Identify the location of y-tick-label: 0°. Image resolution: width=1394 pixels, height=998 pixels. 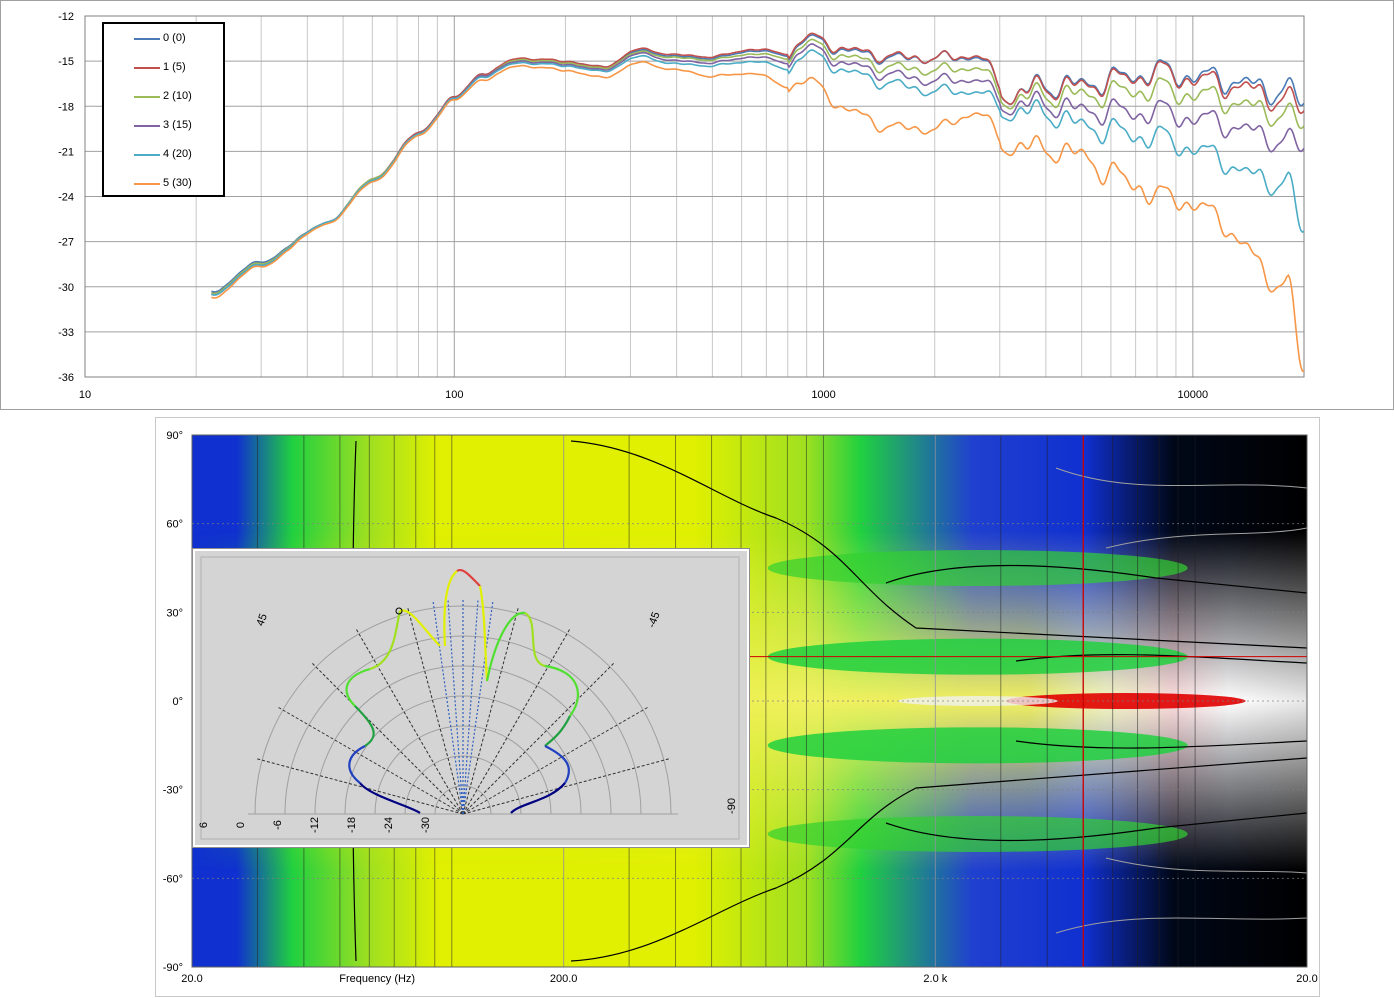
(177, 702).